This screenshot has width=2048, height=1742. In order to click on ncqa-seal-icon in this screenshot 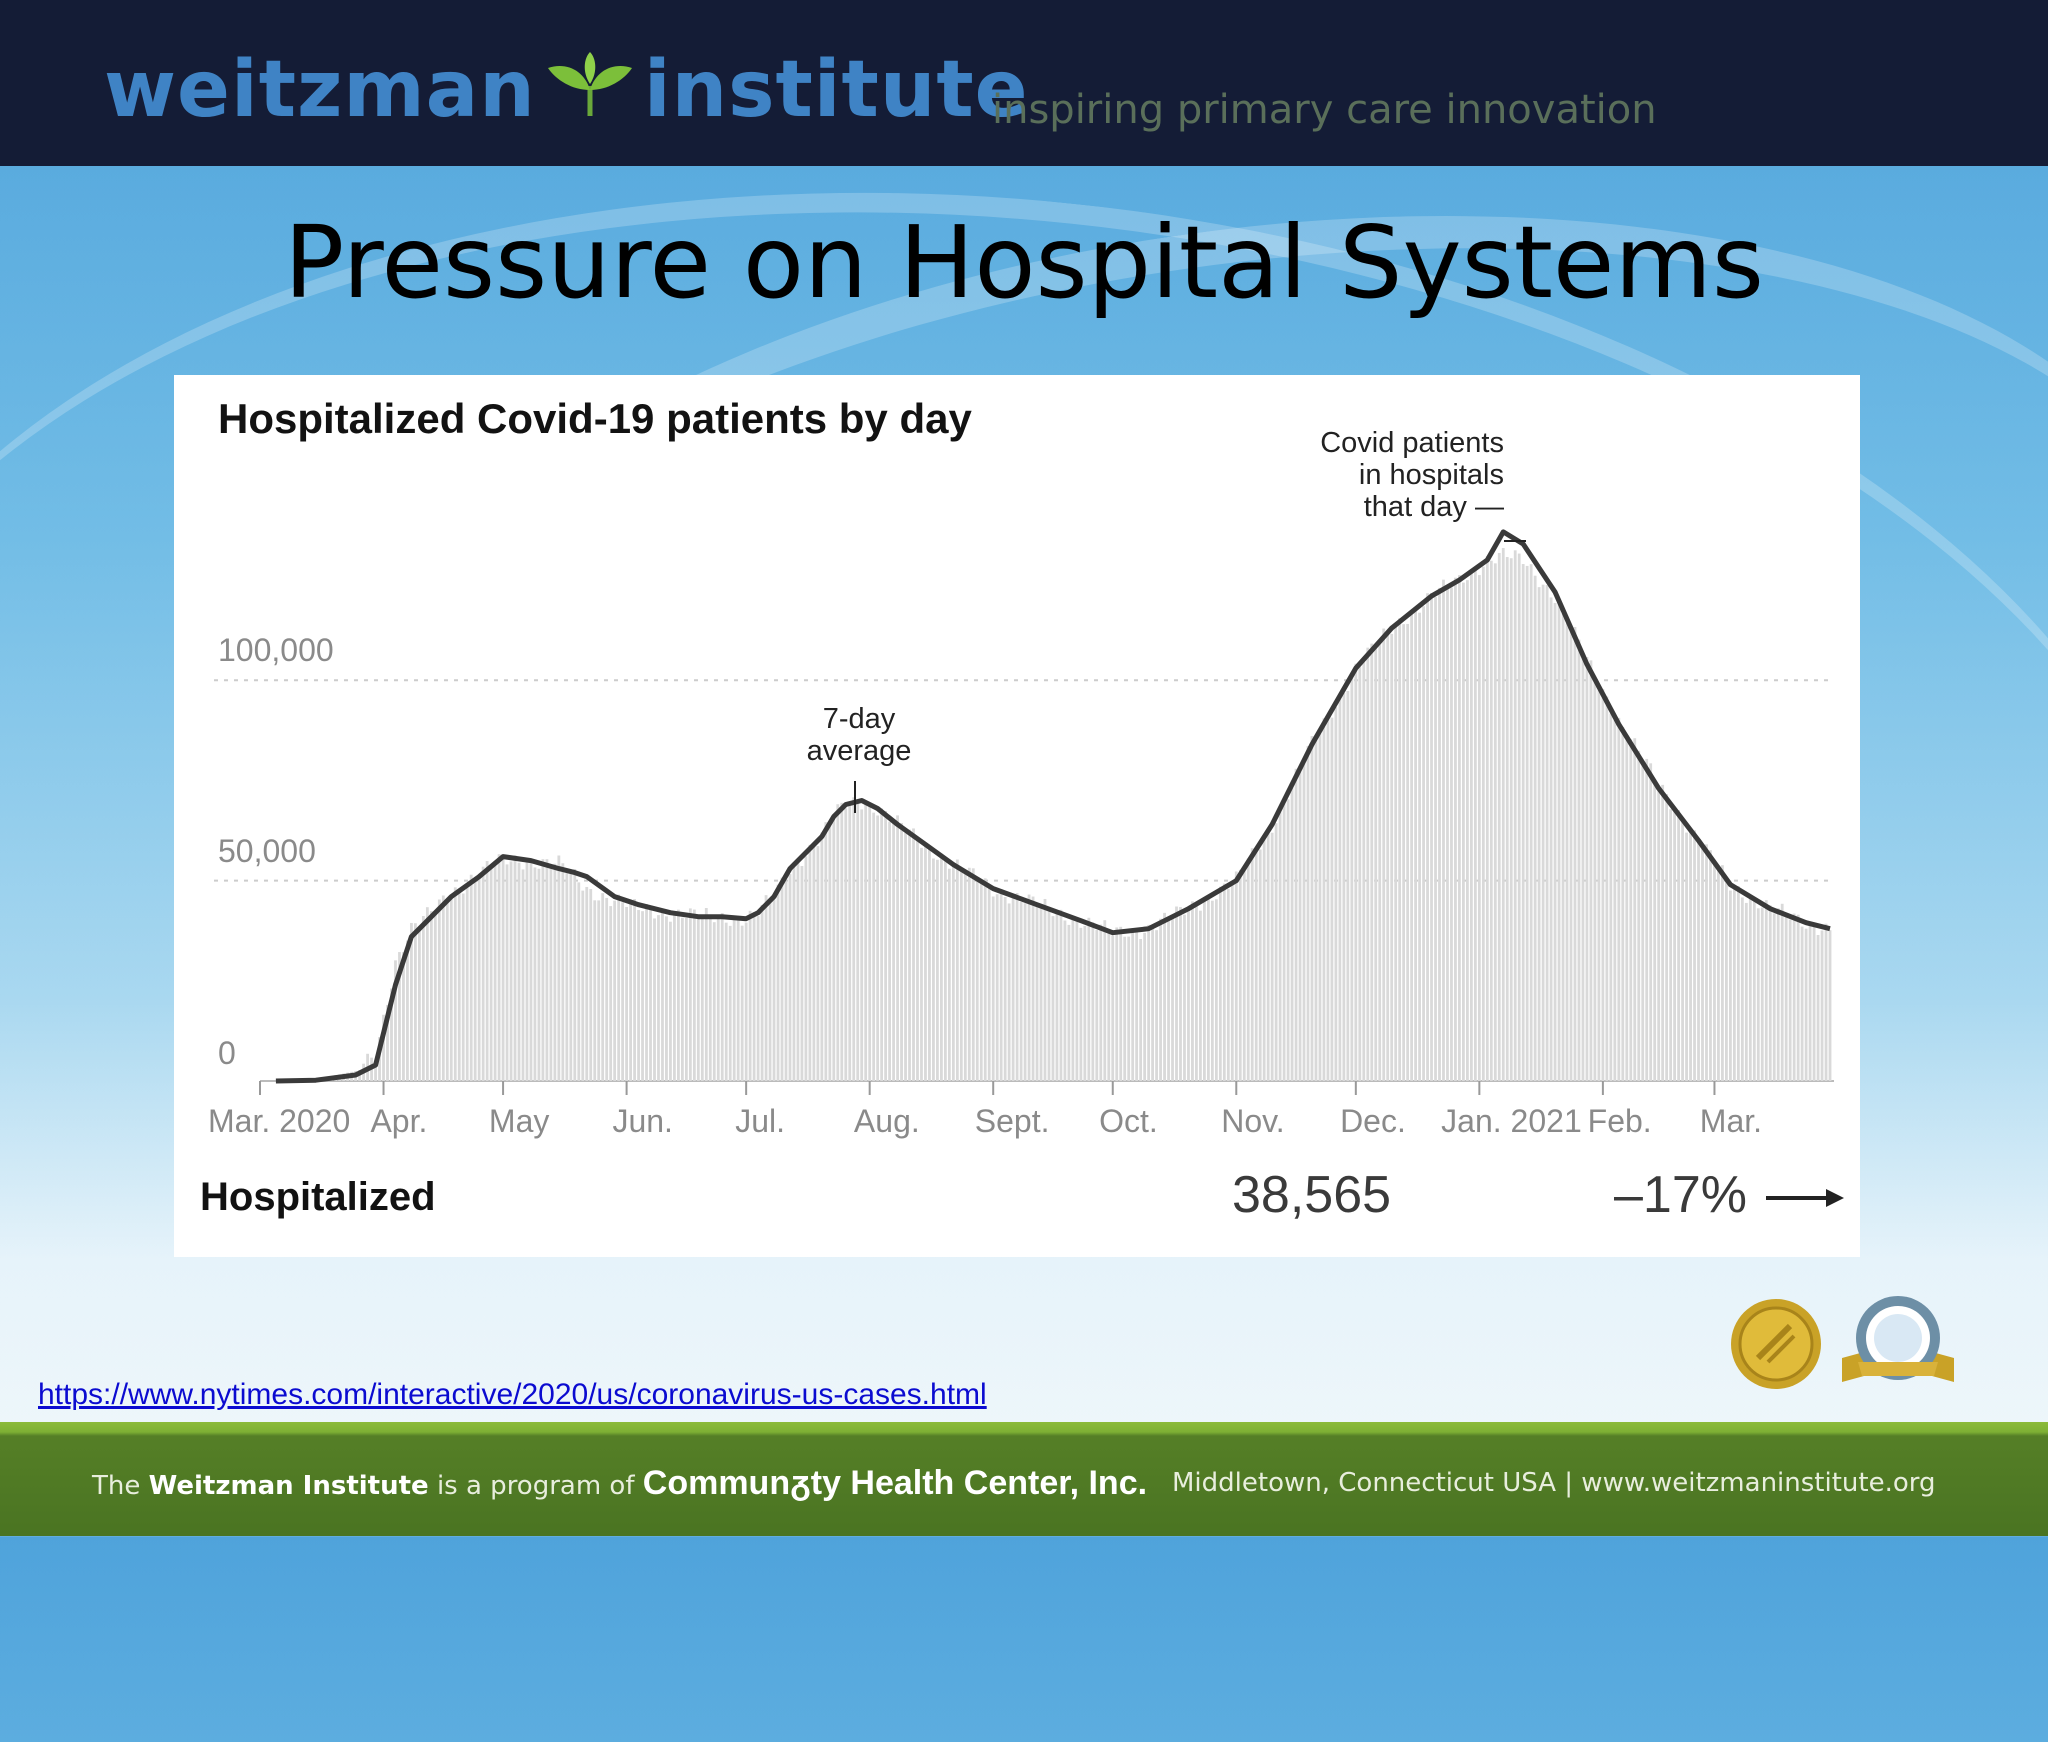, I will do `click(1898, 1344)`.